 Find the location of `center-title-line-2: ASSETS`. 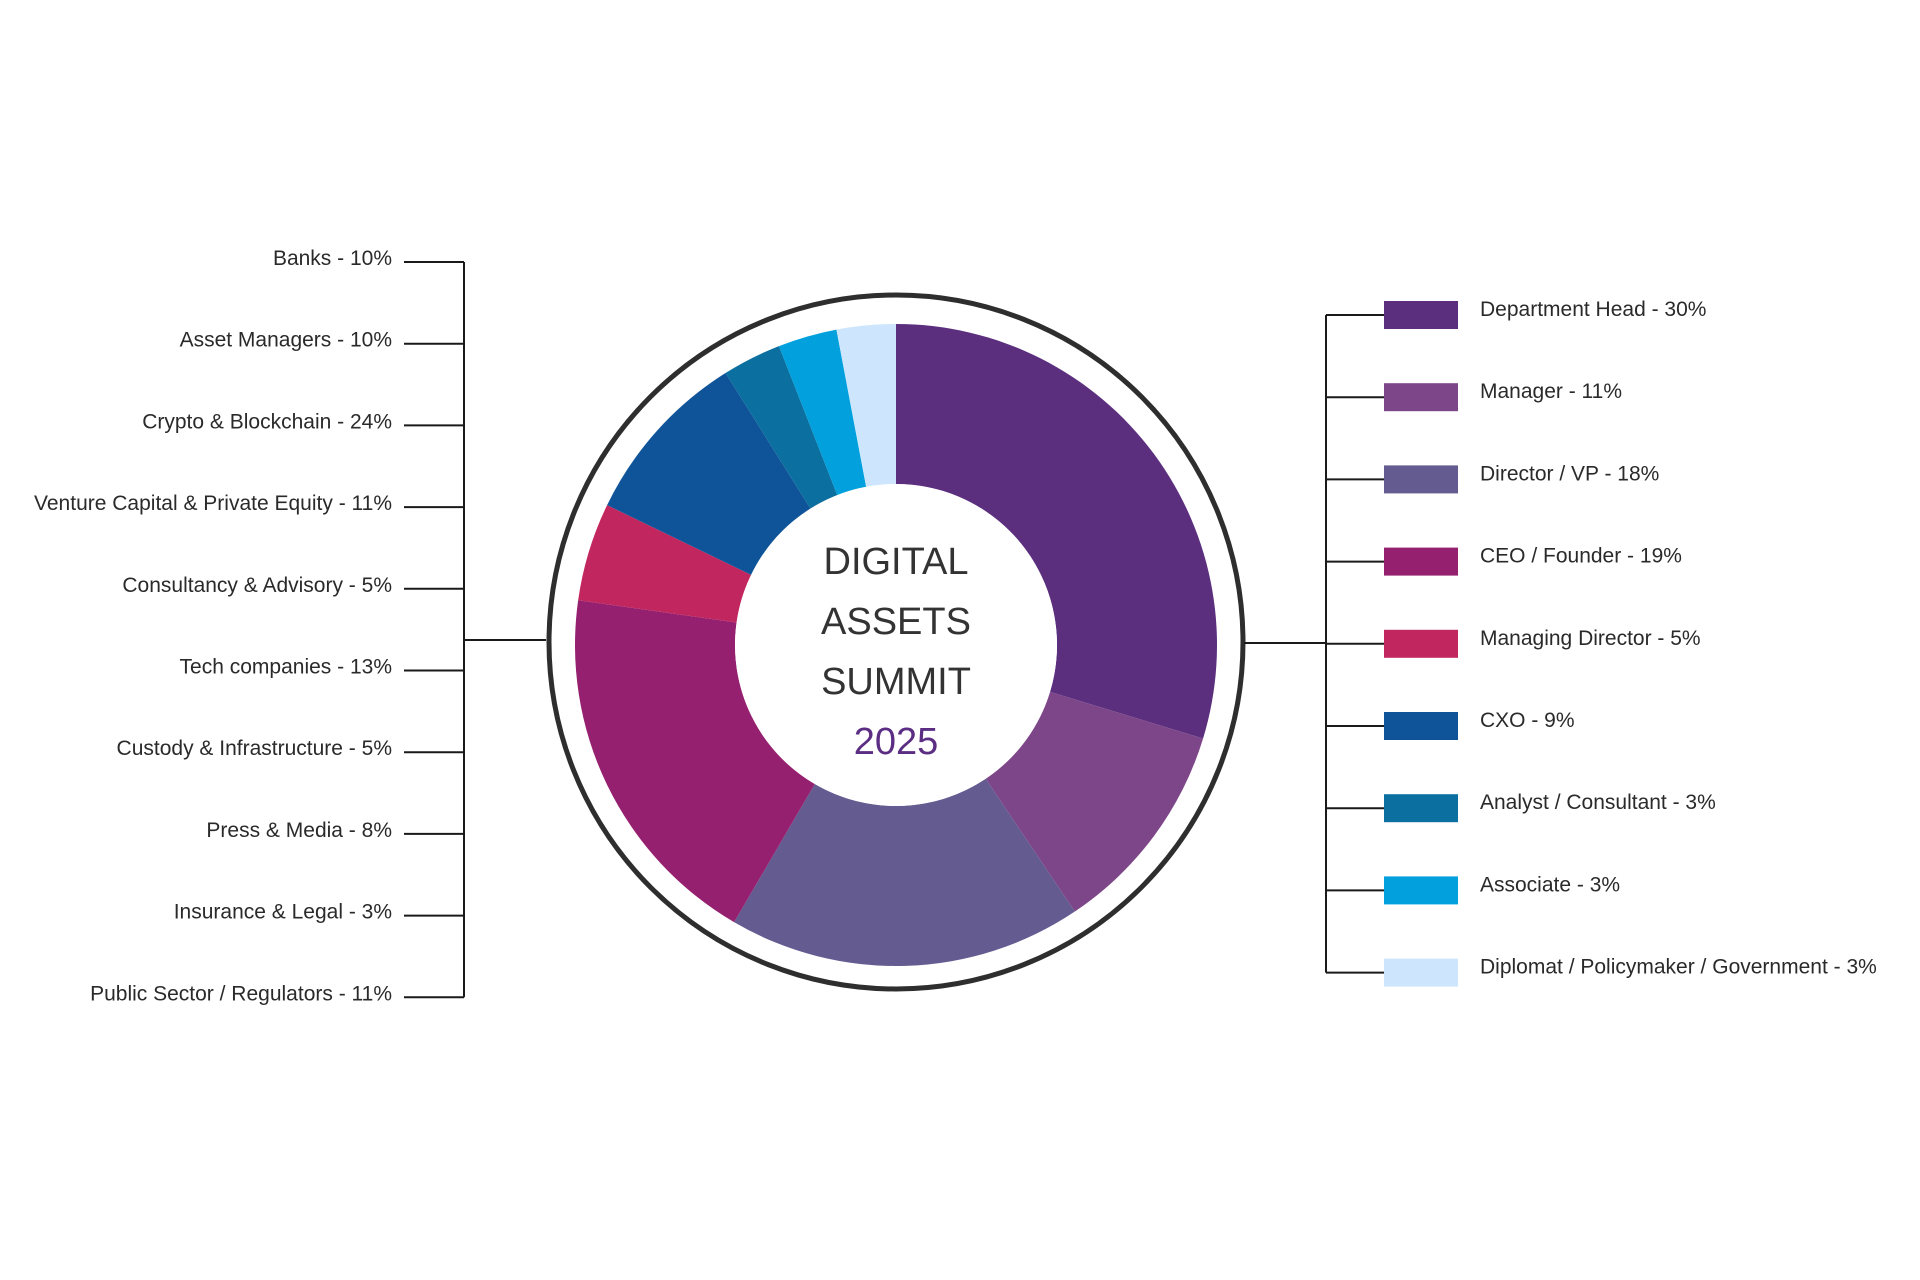

center-title-line-2: ASSETS is located at coordinates (896, 622).